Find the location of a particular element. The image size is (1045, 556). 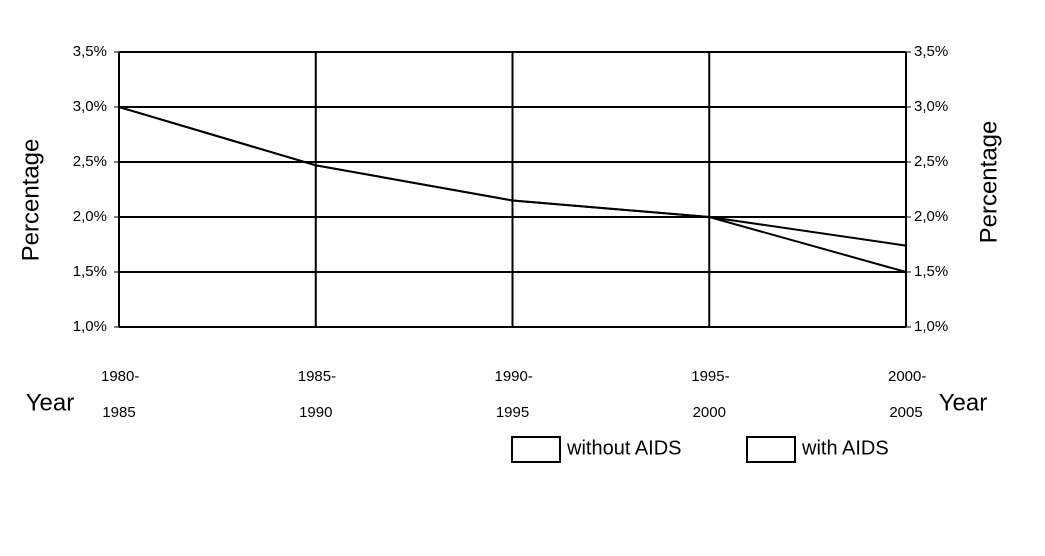

y2-tick-label: 1,5% is located at coordinates (931, 271).